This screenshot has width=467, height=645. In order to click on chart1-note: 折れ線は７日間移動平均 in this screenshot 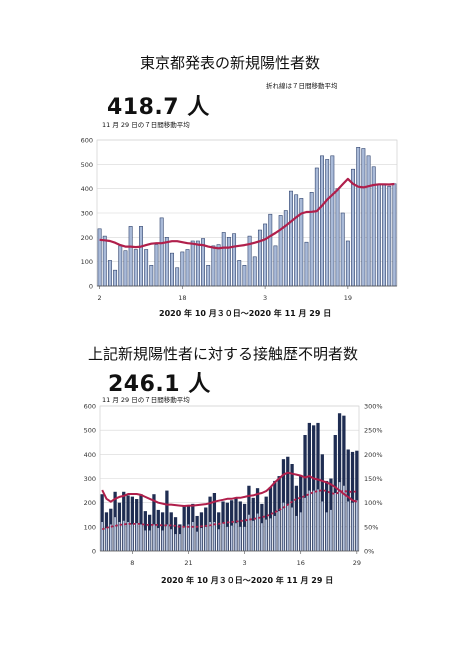, I will do `click(302, 86)`.